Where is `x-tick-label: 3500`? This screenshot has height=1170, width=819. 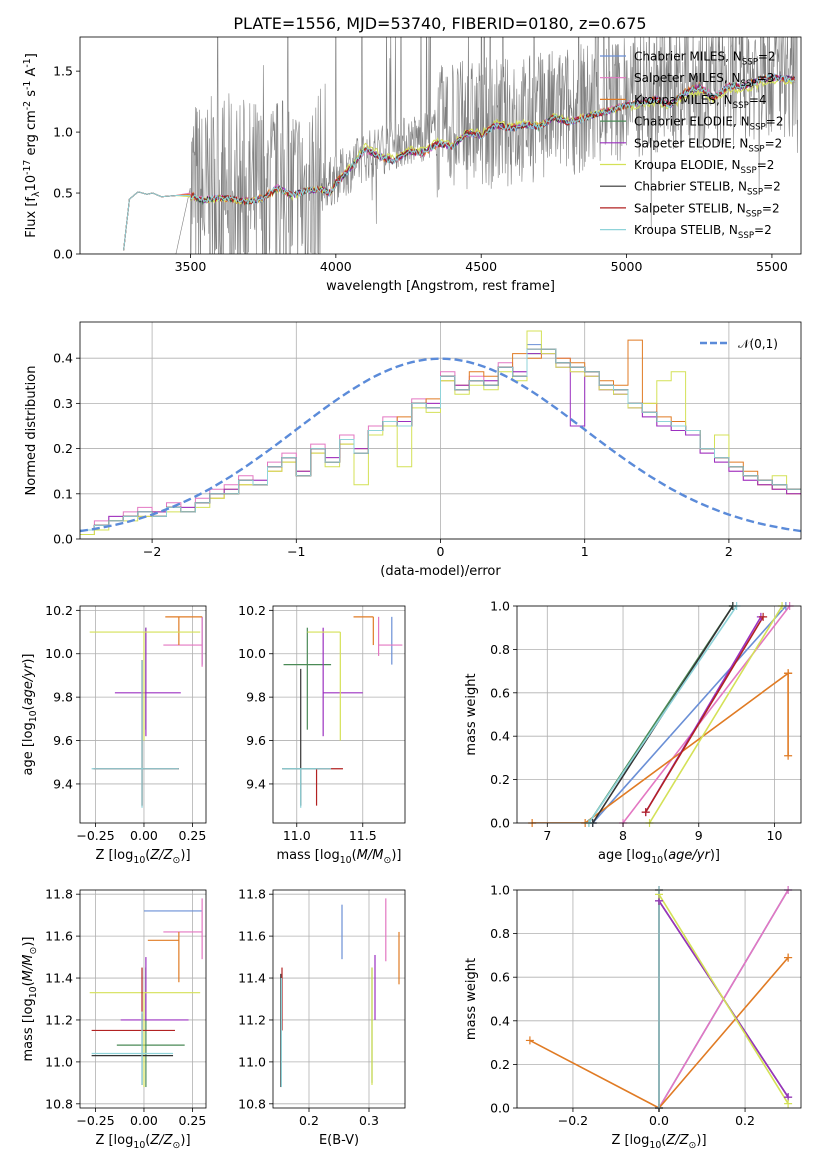 x-tick-label: 3500 is located at coordinates (191, 266).